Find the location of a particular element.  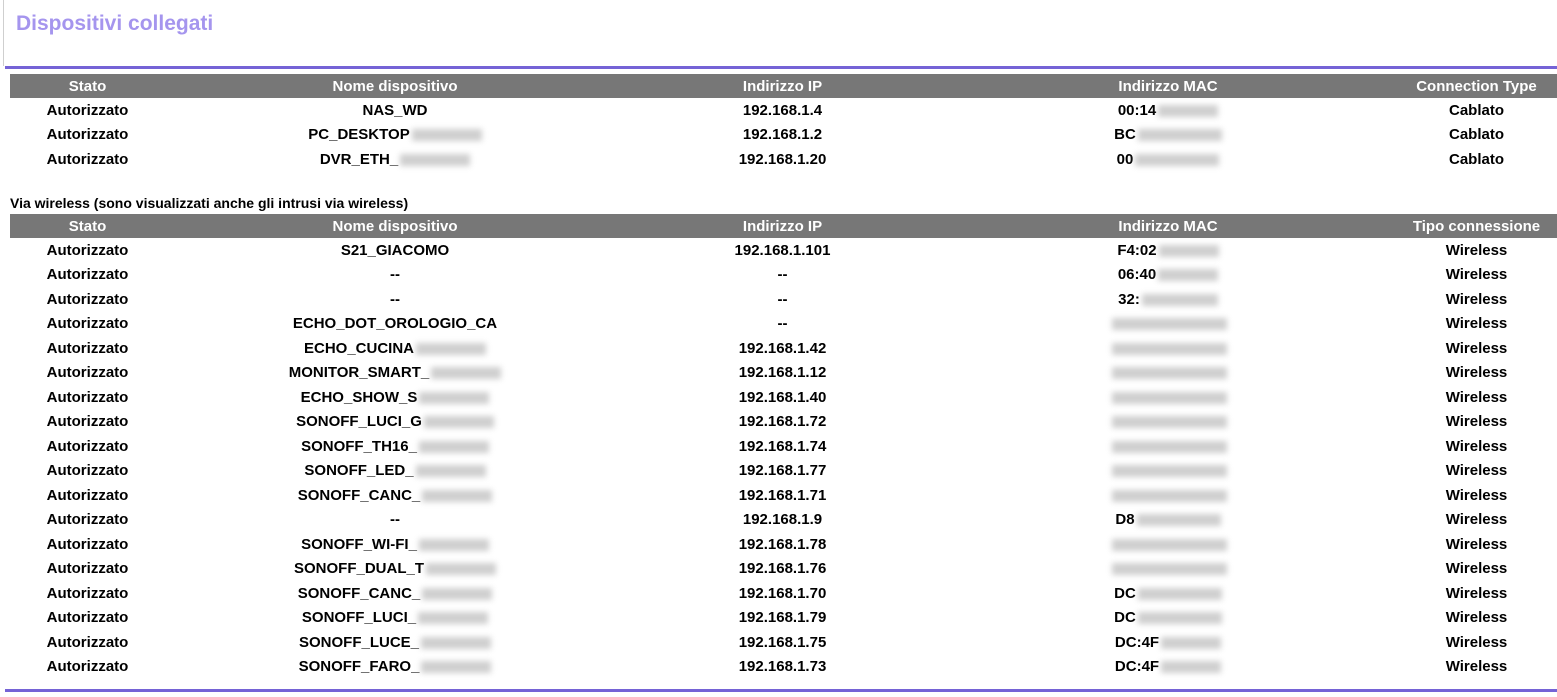

cell-device-name: SONOFF_FARO_ is located at coordinates (395, 667).